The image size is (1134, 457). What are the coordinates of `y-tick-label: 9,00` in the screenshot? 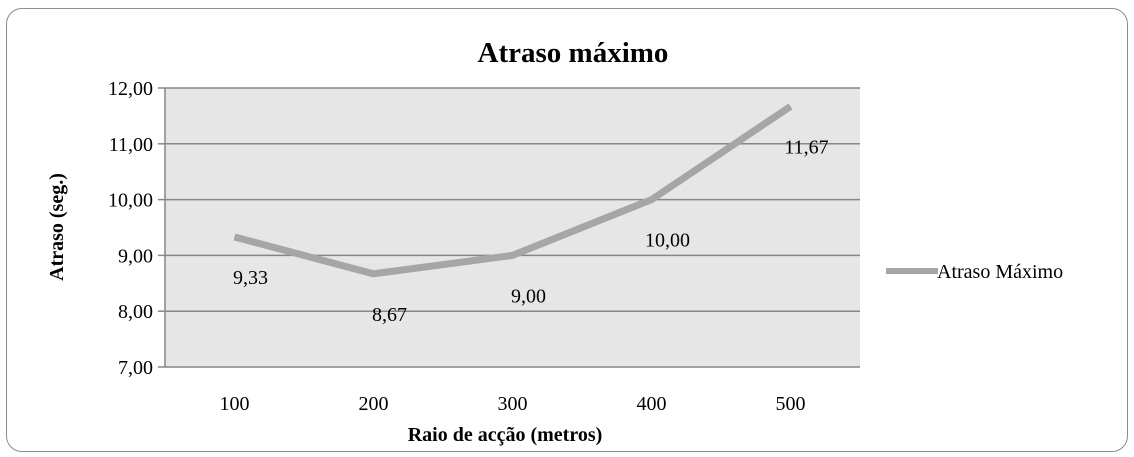 It's located at (135, 256).